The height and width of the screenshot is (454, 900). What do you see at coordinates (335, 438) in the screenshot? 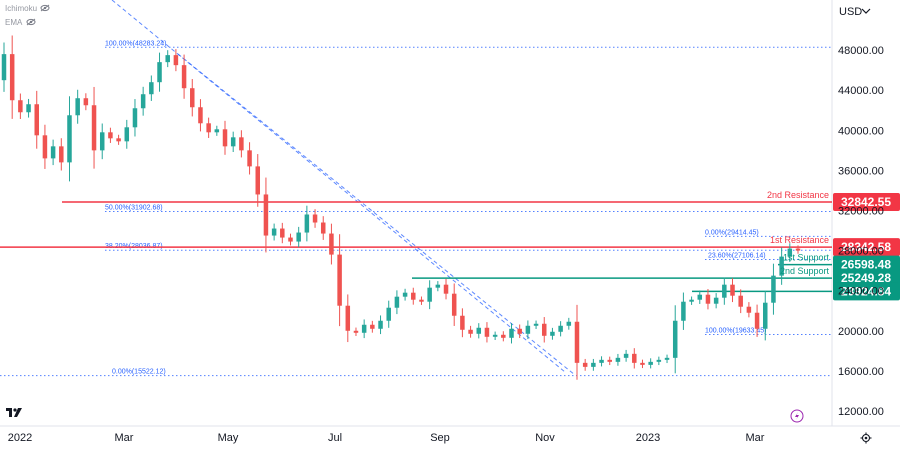
I see `x-tick-label: Jul` at bounding box center [335, 438].